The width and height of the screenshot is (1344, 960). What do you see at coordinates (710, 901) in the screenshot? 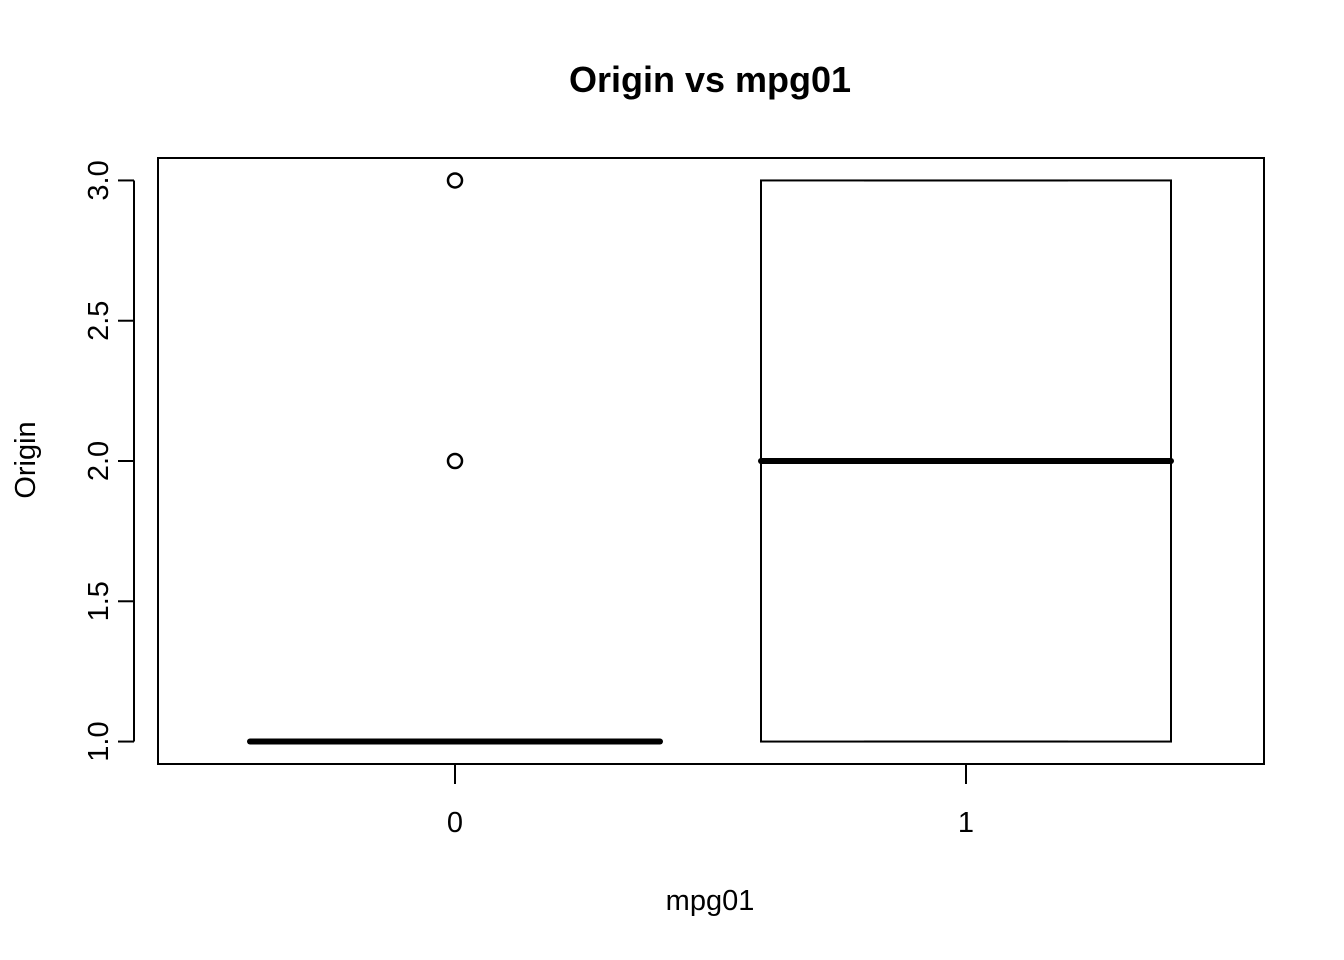
I see `x-axis-label: mpg01` at bounding box center [710, 901].